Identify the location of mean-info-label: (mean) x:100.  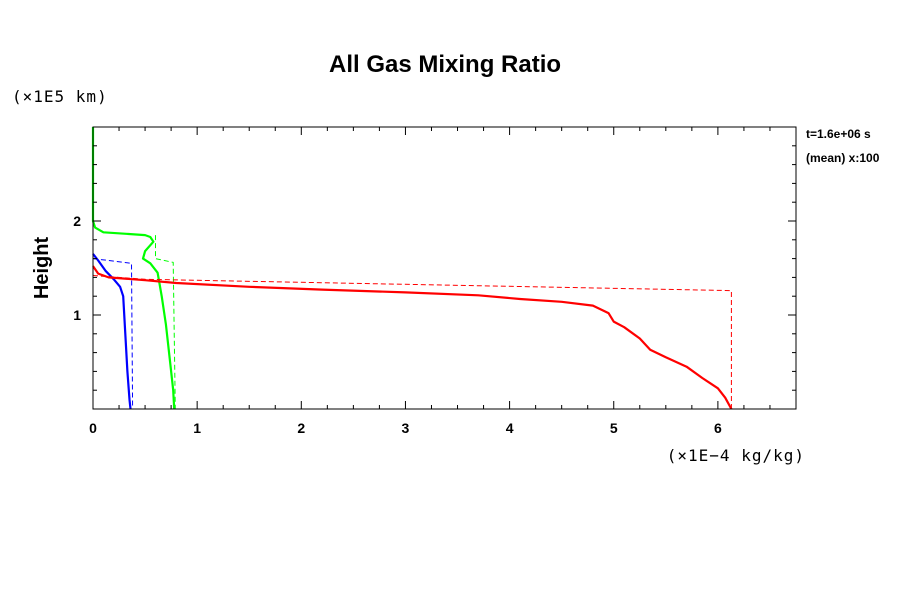
(843, 158).